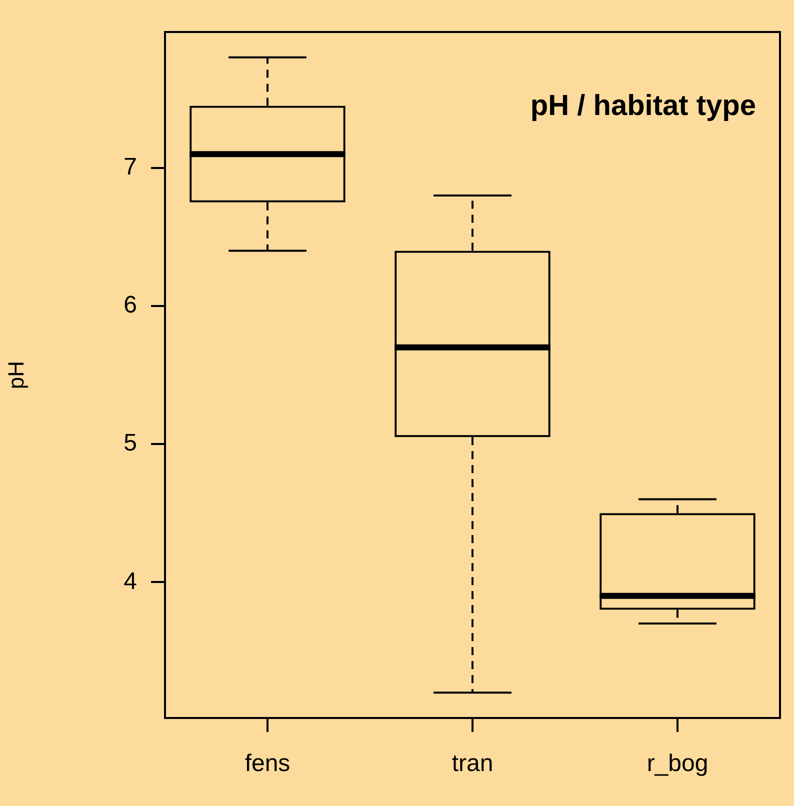  What do you see at coordinates (130, 443) in the screenshot?
I see `y-tick-label: 5` at bounding box center [130, 443].